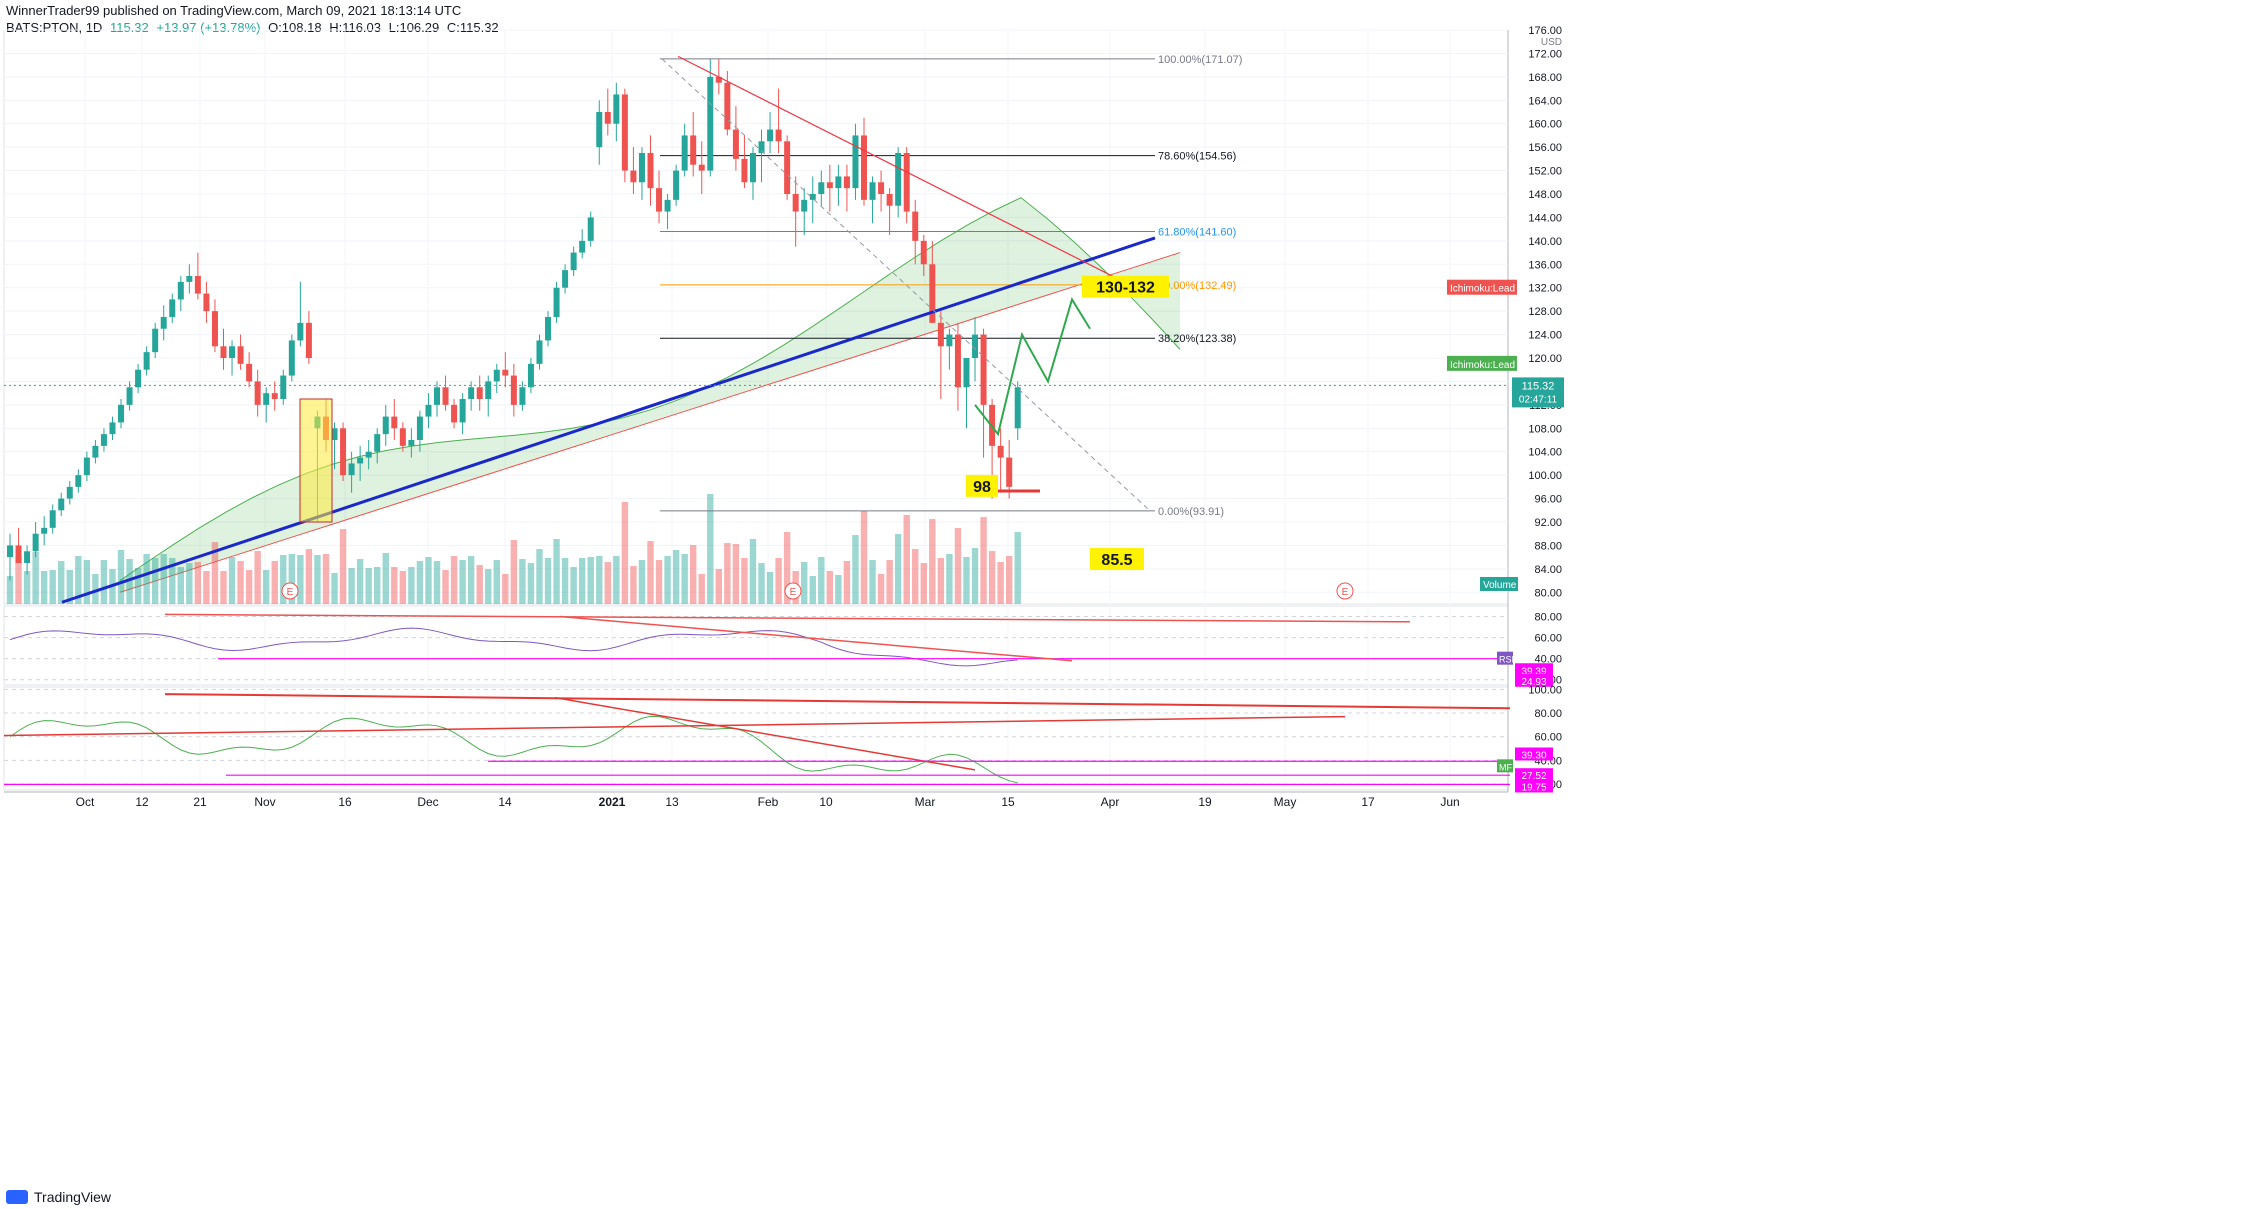 Image resolution: width=2267 pixels, height=1209 pixels. What do you see at coordinates (1545, 690) in the screenshot?
I see `mfi-tick-label: 100.00` at bounding box center [1545, 690].